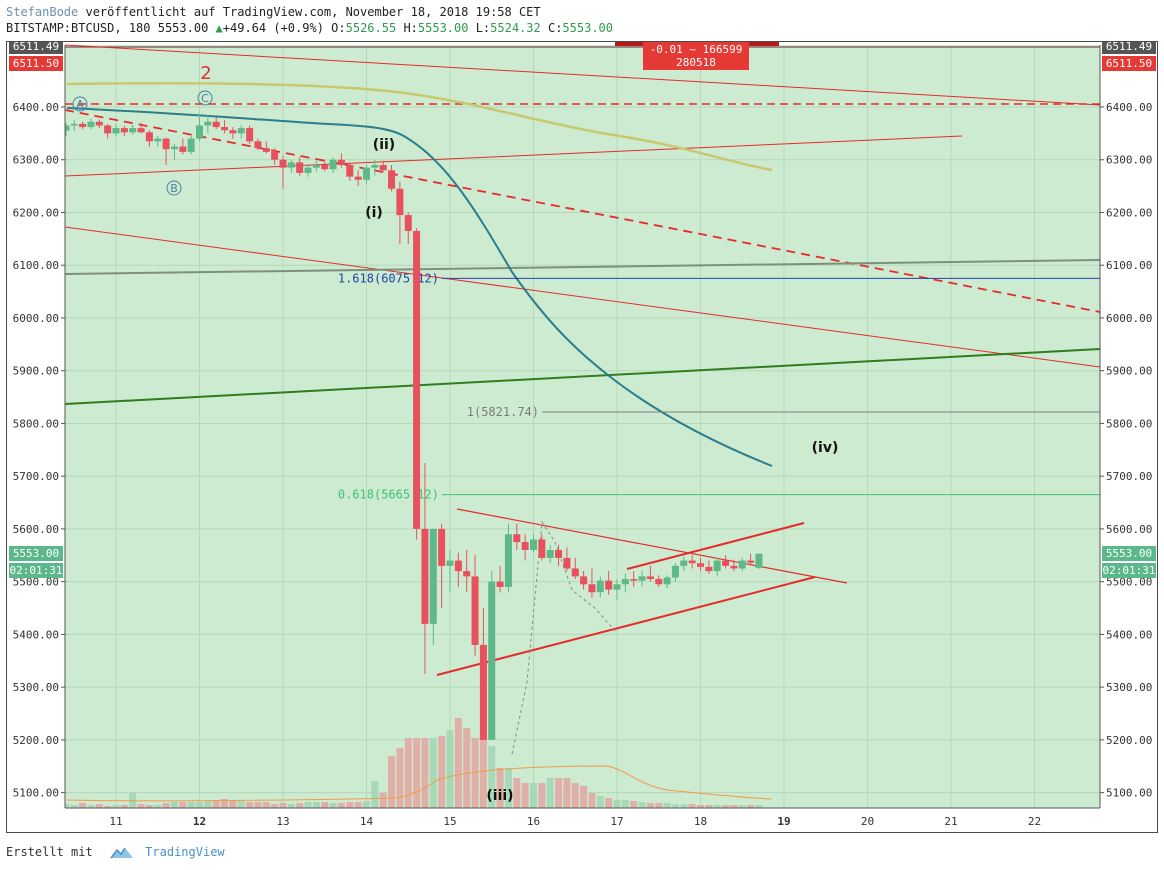 This screenshot has width=1164, height=870. Describe the element at coordinates (626, 626) in the screenshot. I see `triangle-lower-line` at that location.